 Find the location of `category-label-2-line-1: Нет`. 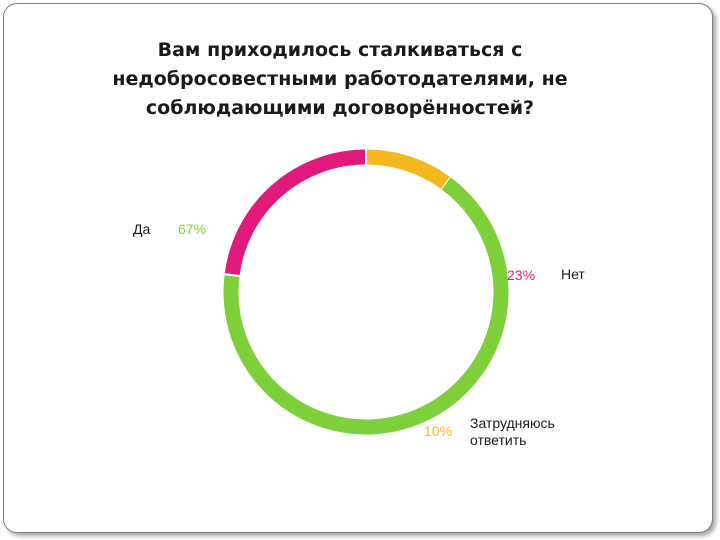

category-label-2-line-1: Нет is located at coordinates (573, 274).